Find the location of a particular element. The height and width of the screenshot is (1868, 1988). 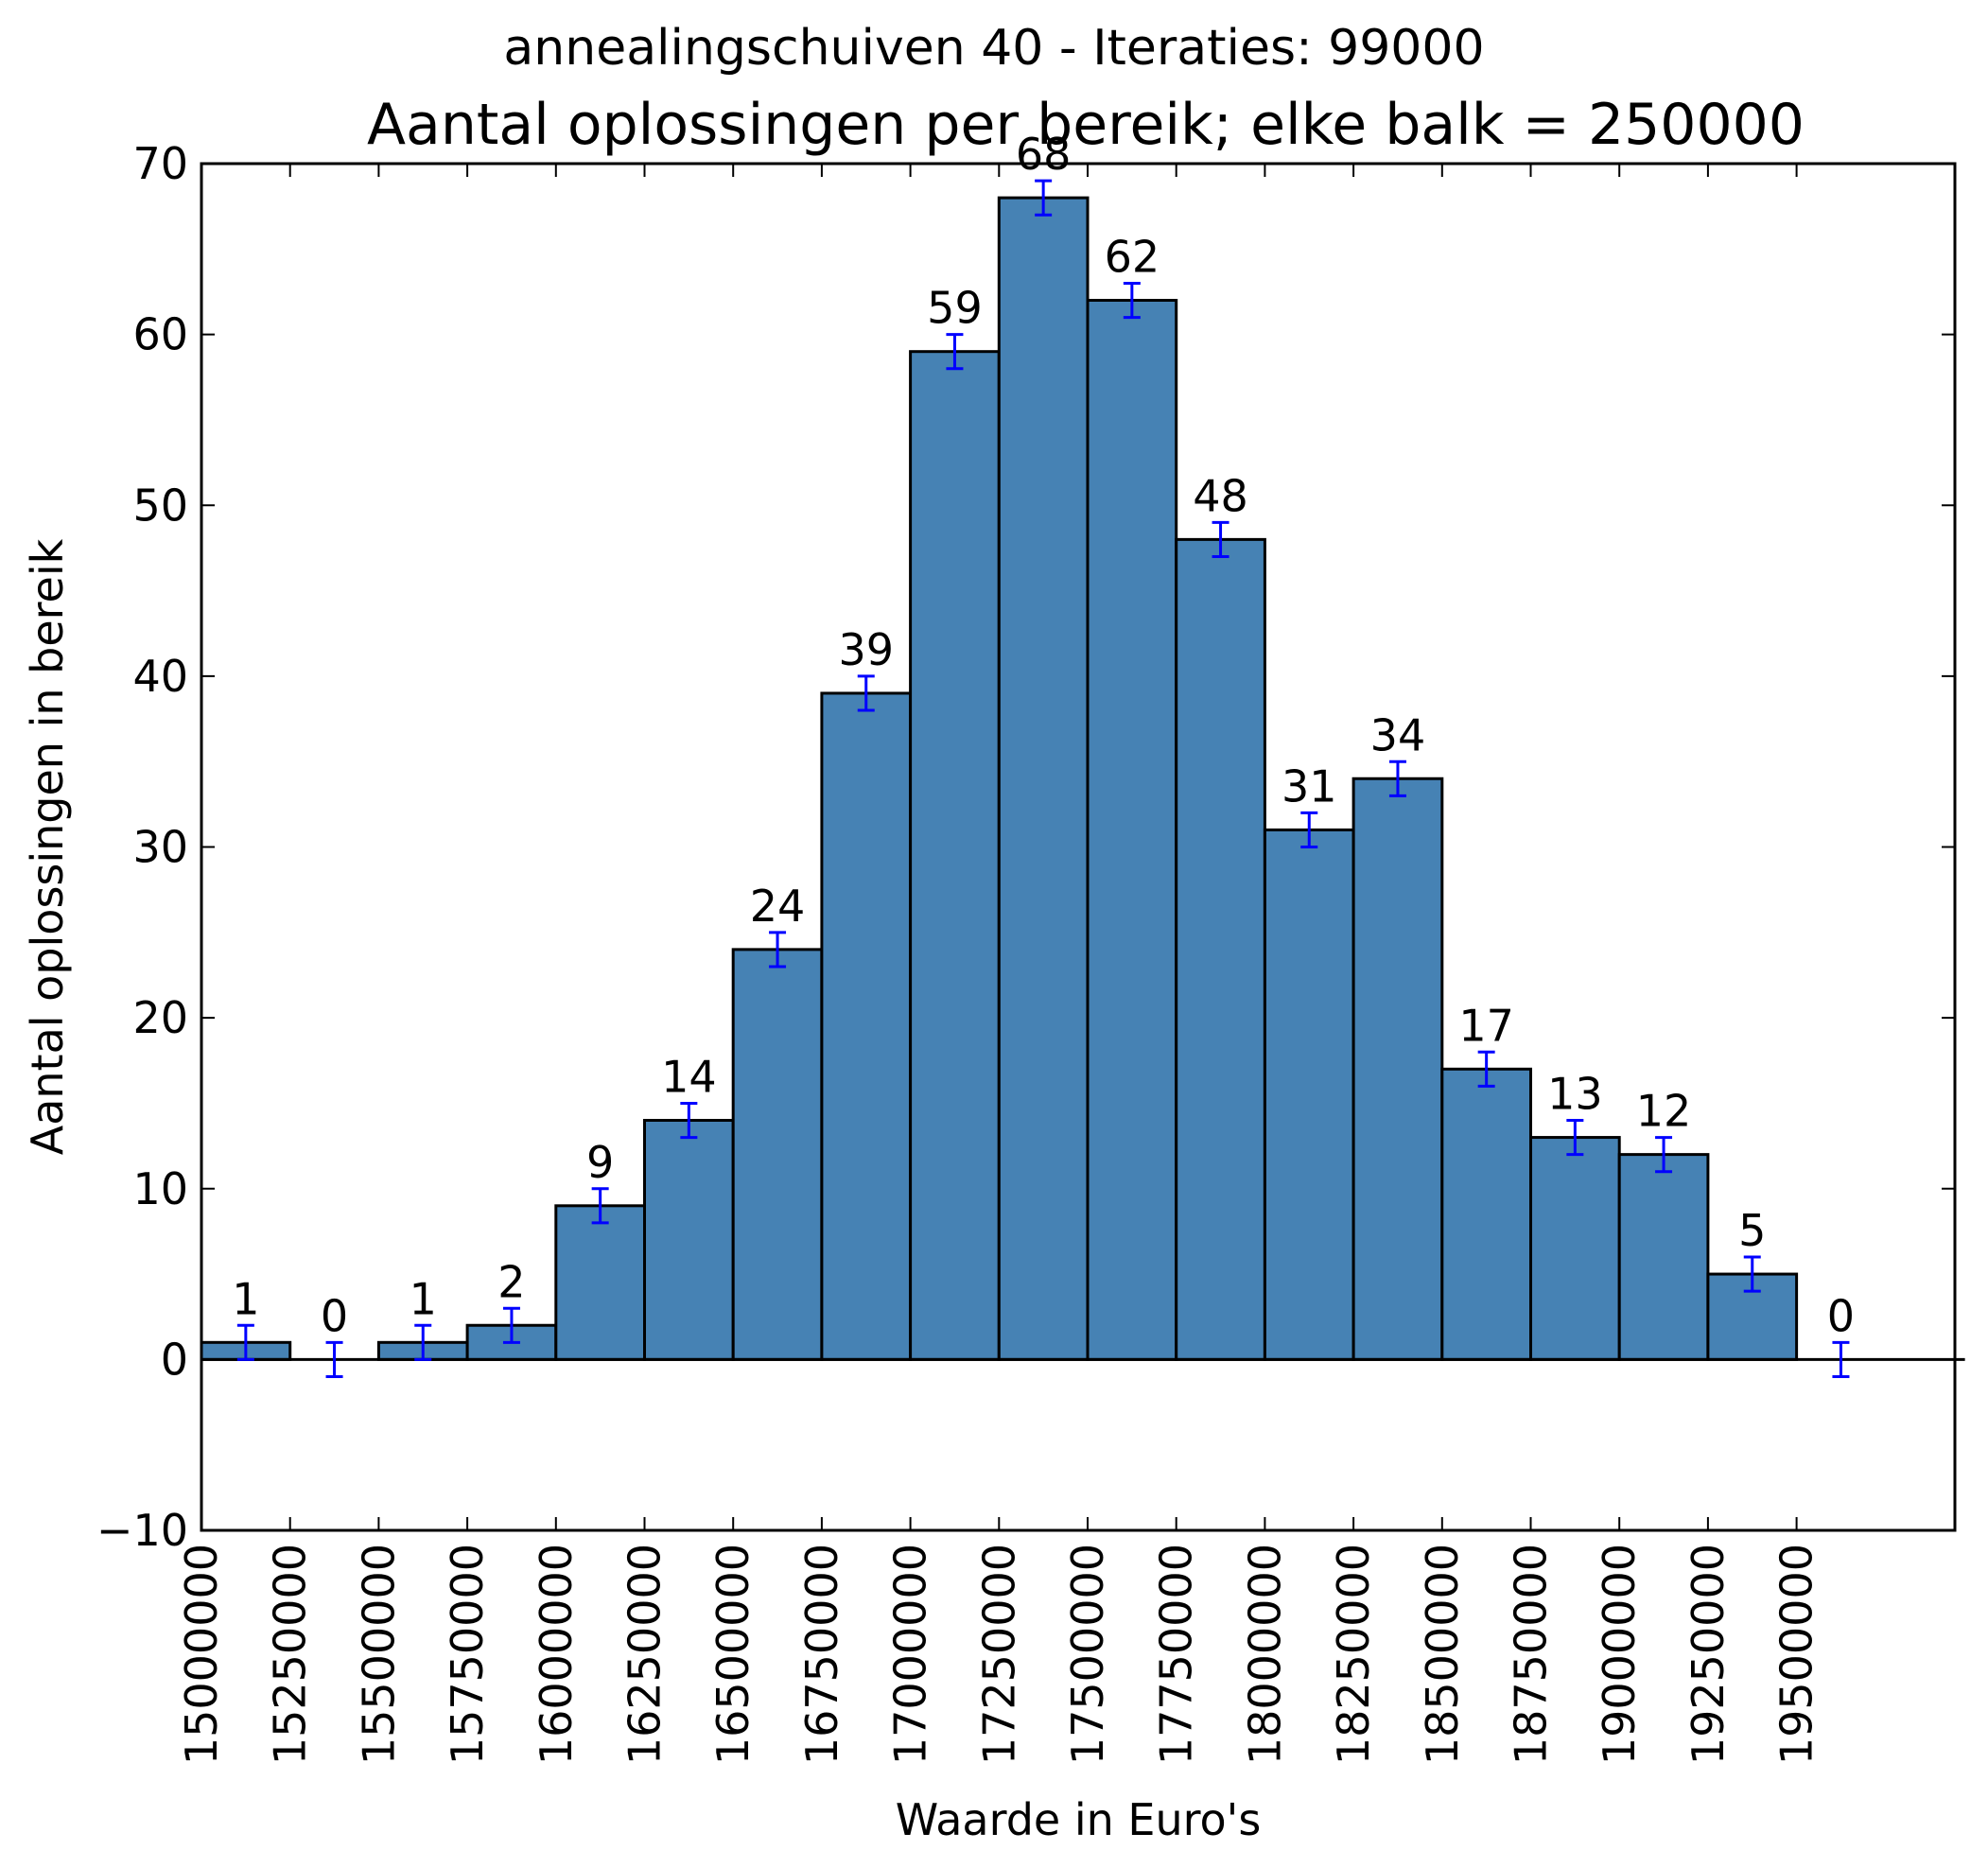

x-tick-label: 18000000 is located at coordinates (1264, 1655).